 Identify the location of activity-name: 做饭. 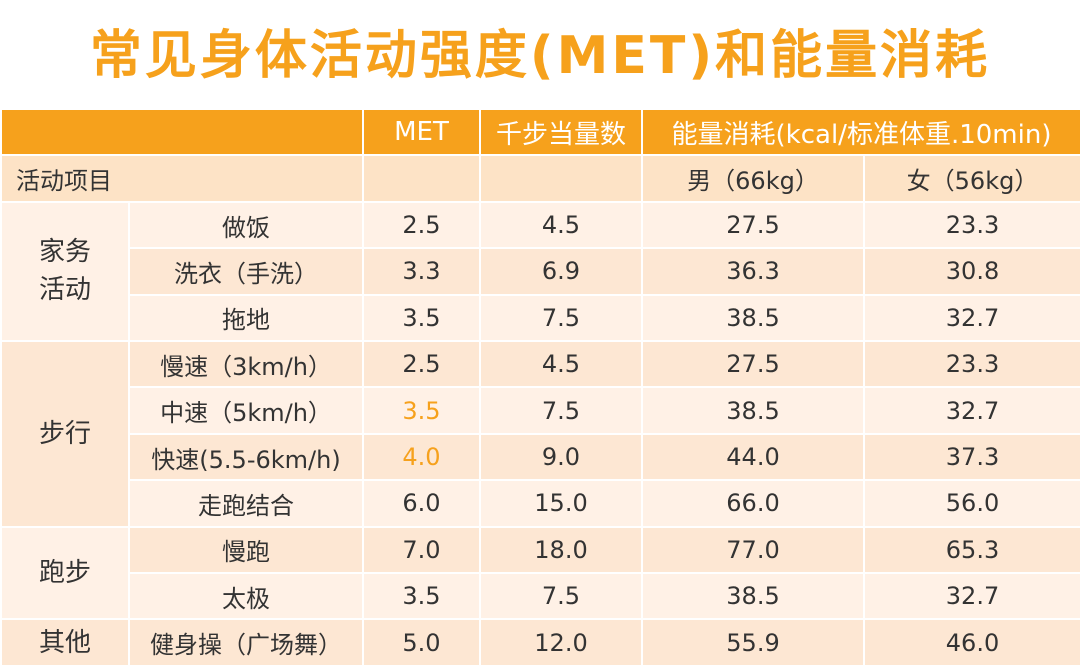
(246, 225).